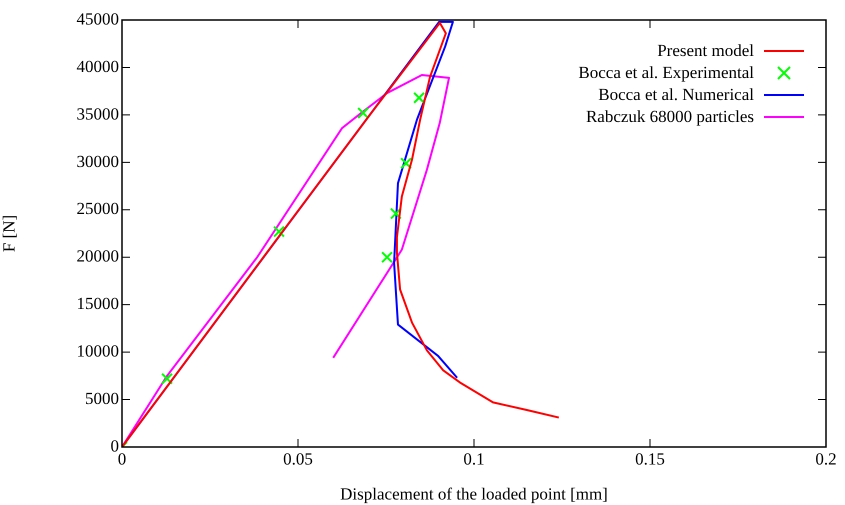  What do you see at coordinates (474, 494) in the screenshot?
I see `x-axis-title: Displacement of the loaded point [mm]` at bounding box center [474, 494].